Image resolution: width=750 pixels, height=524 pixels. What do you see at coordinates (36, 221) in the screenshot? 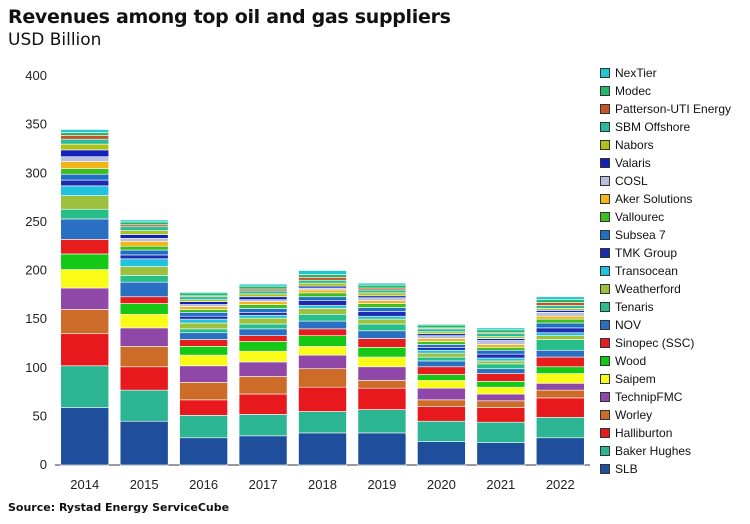
I see `y-tick-label: 250` at bounding box center [36, 221].